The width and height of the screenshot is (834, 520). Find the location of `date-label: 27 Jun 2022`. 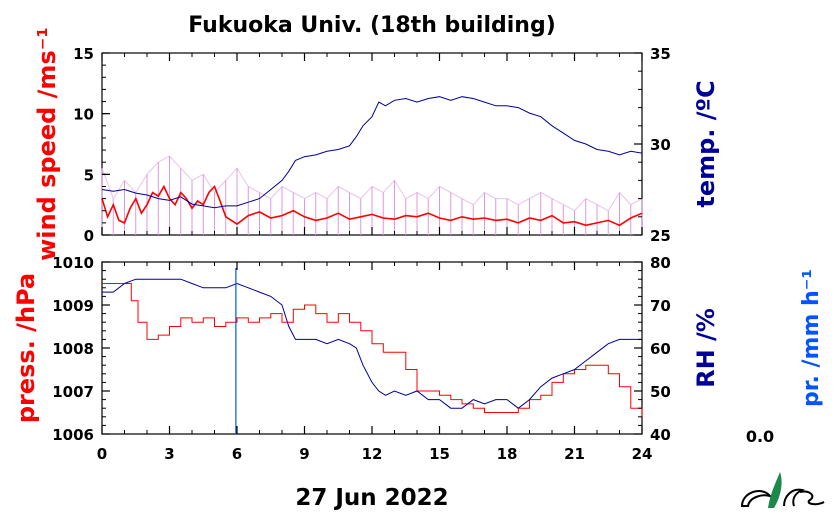

date-label: 27 Jun 2022 is located at coordinates (371, 498).